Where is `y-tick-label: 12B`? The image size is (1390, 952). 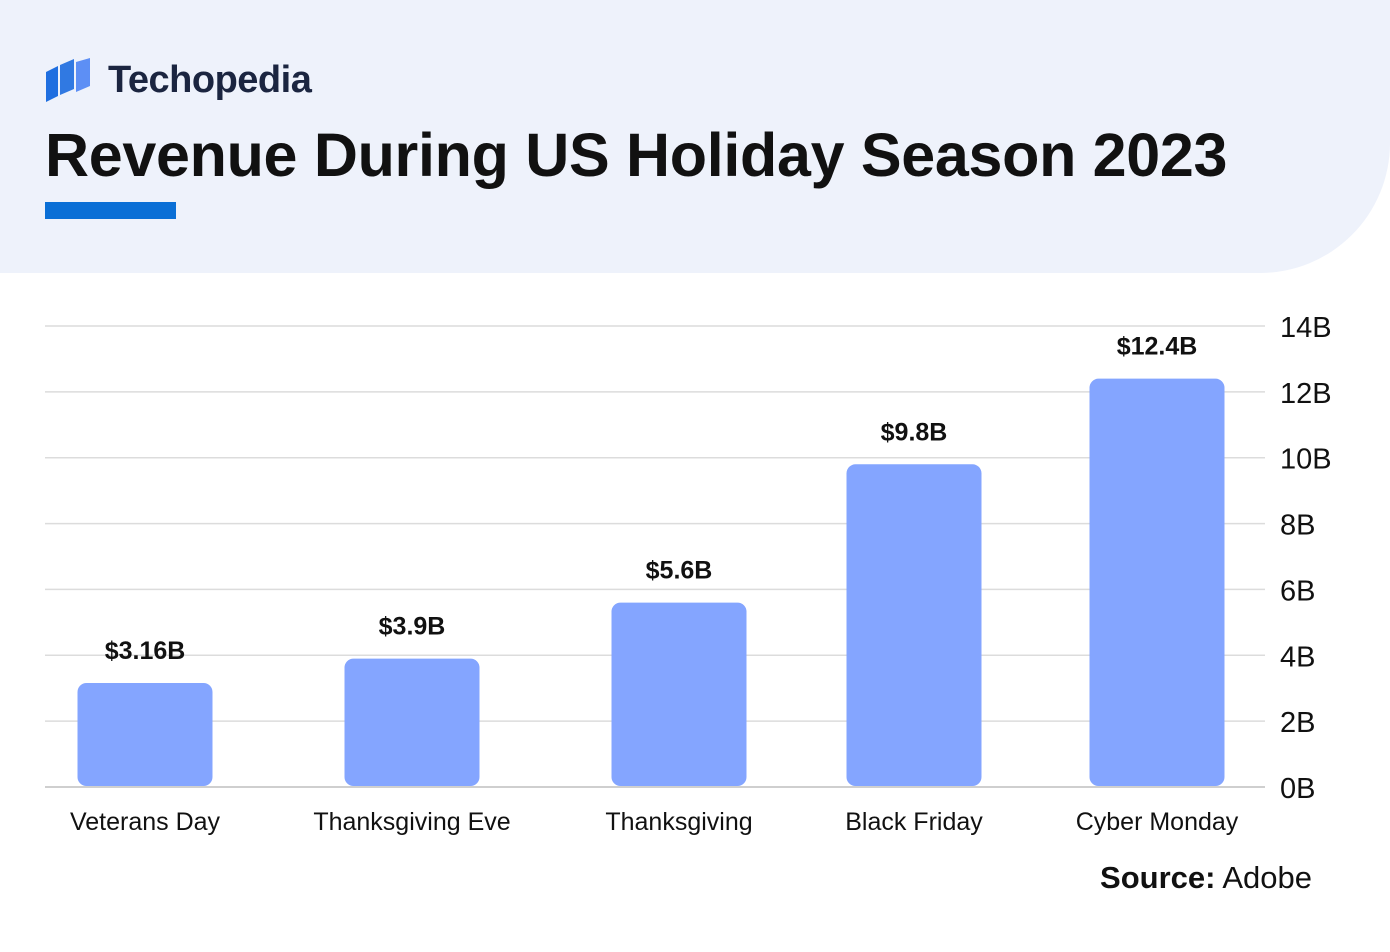 y-tick-label: 12B is located at coordinates (1306, 394).